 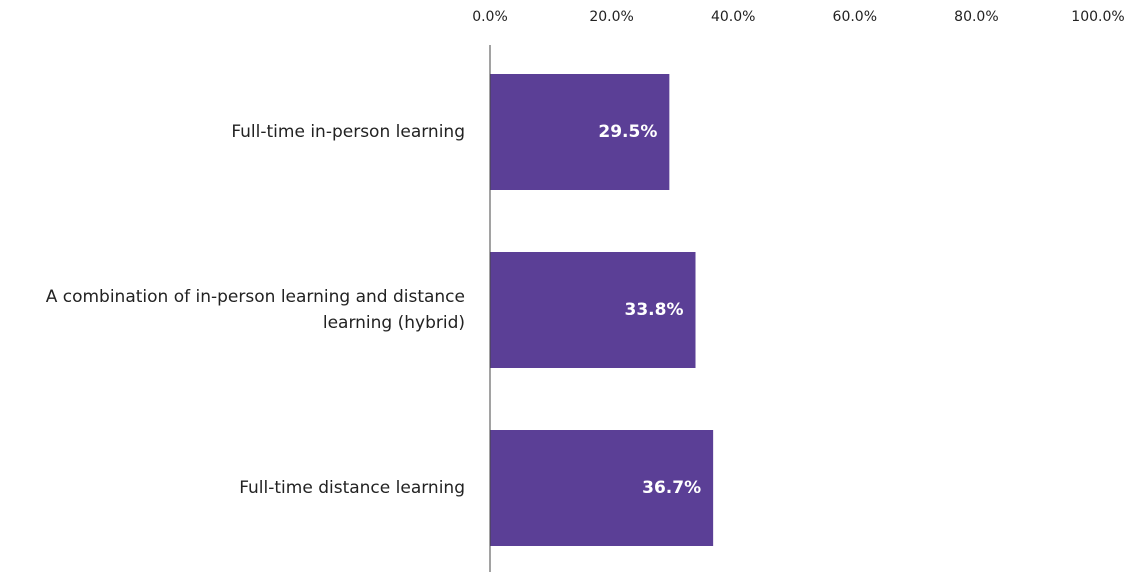 I want to click on bar-value-label: 36.7%, so click(x=671, y=488).